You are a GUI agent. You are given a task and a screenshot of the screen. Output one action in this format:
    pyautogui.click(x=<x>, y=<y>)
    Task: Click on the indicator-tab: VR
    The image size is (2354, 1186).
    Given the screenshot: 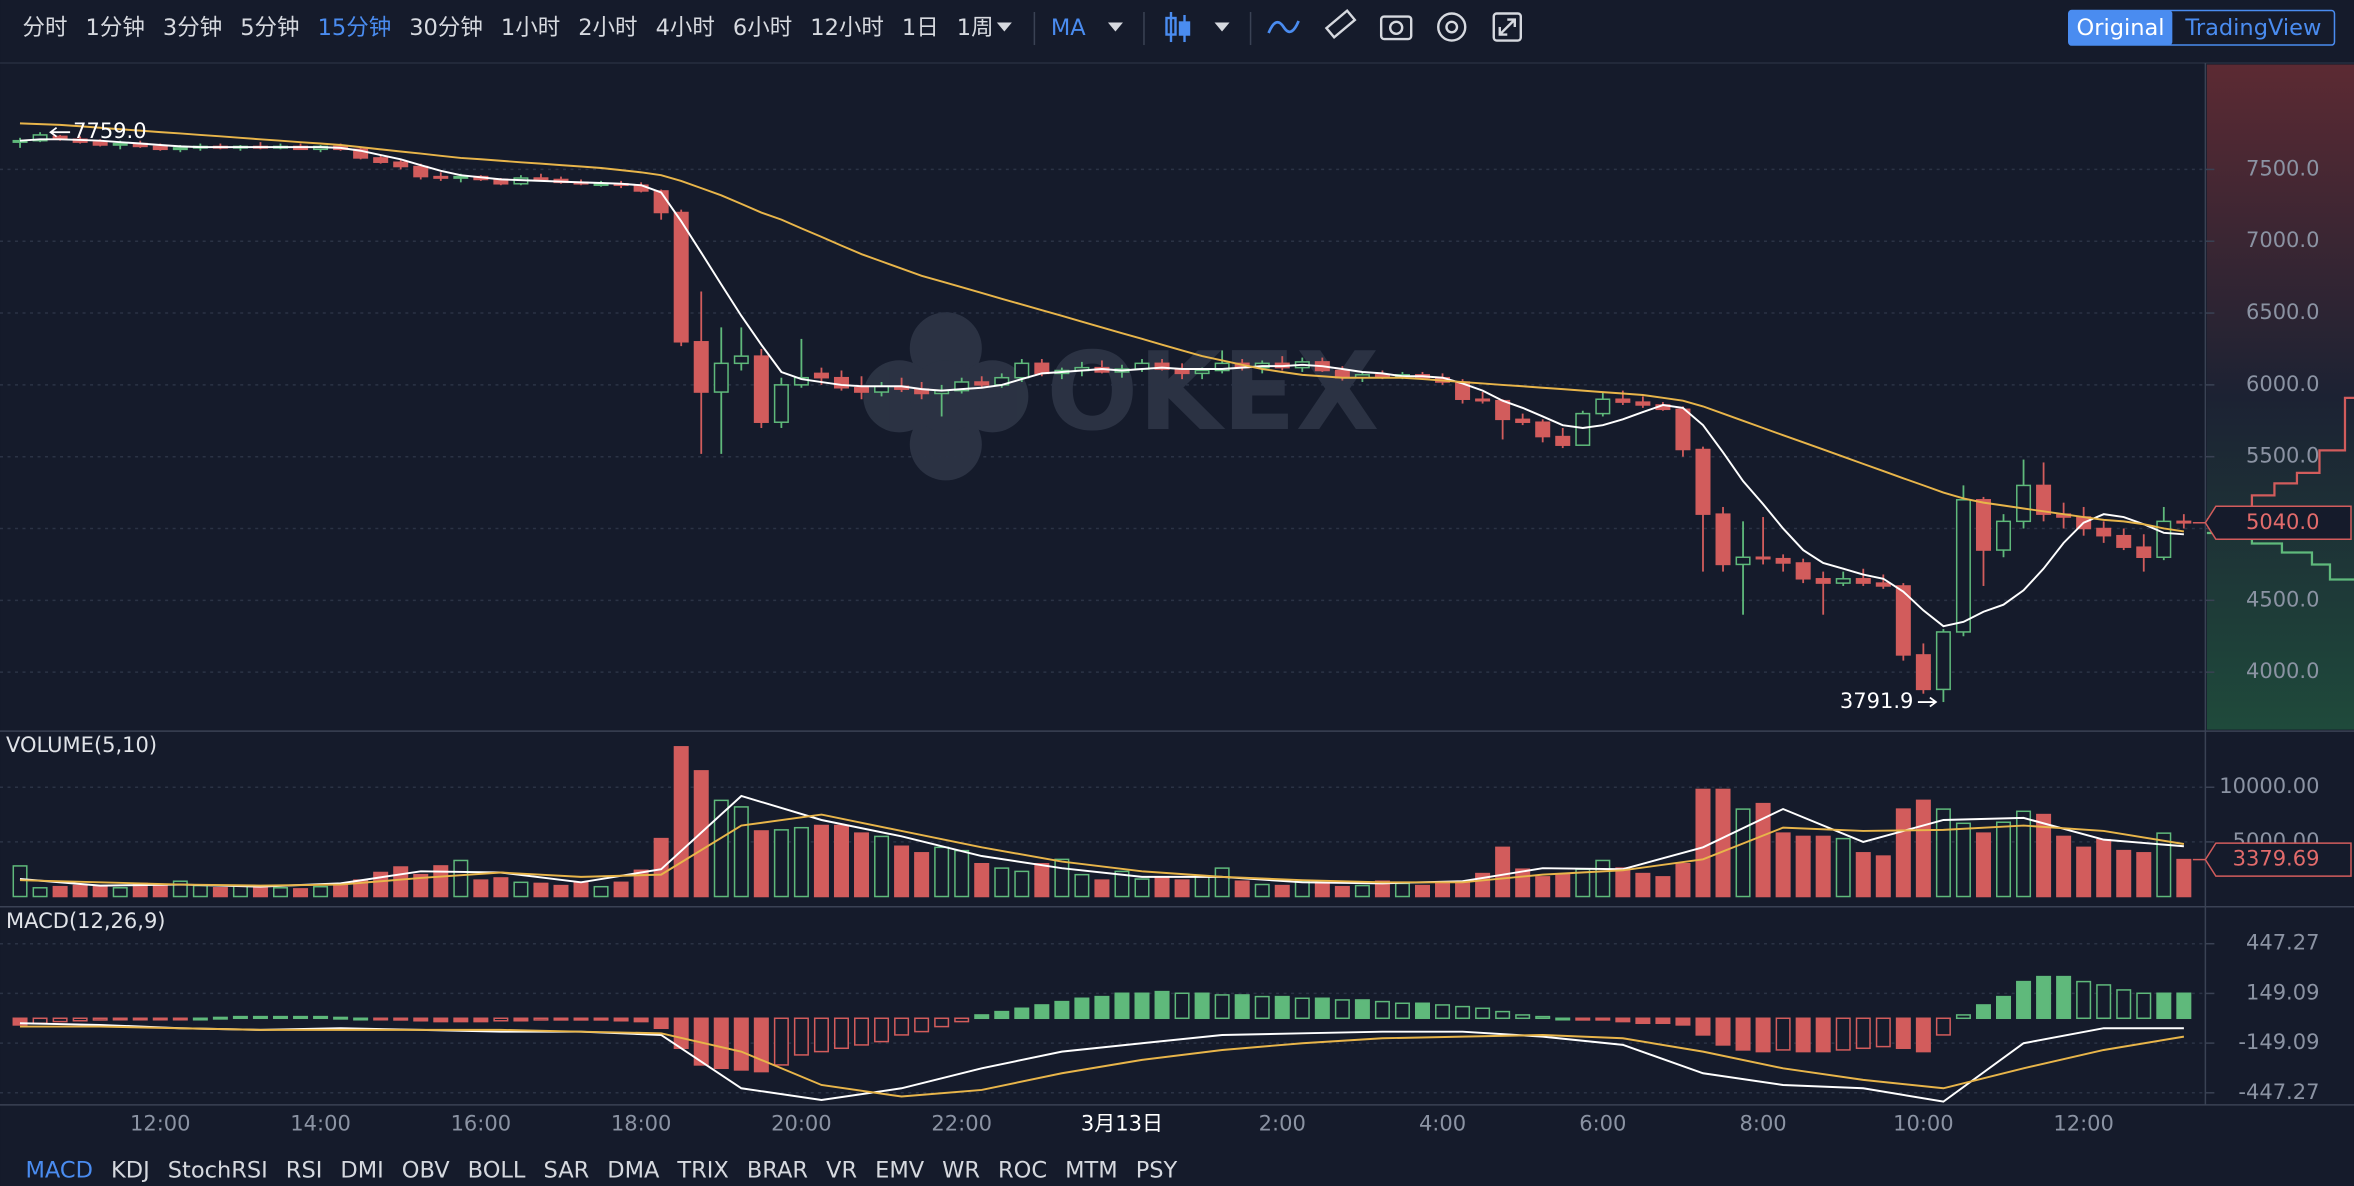 What is the action you would take?
    pyautogui.click(x=841, y=1170)
    